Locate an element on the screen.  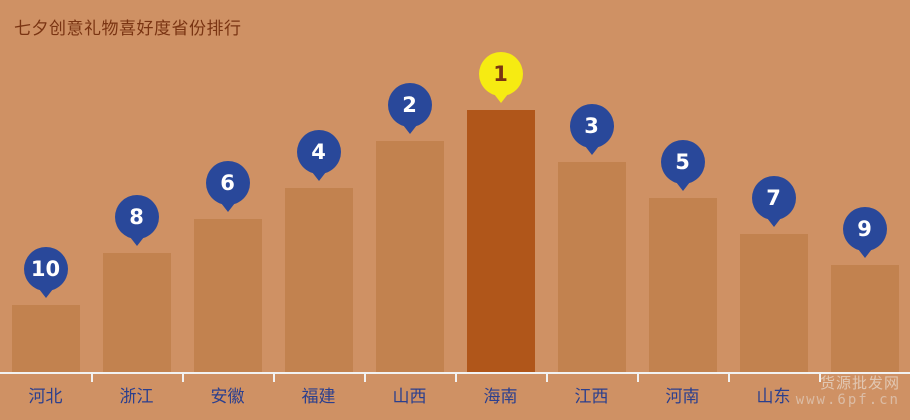
axis-label: 海南 is located at coordinates (500, 397).